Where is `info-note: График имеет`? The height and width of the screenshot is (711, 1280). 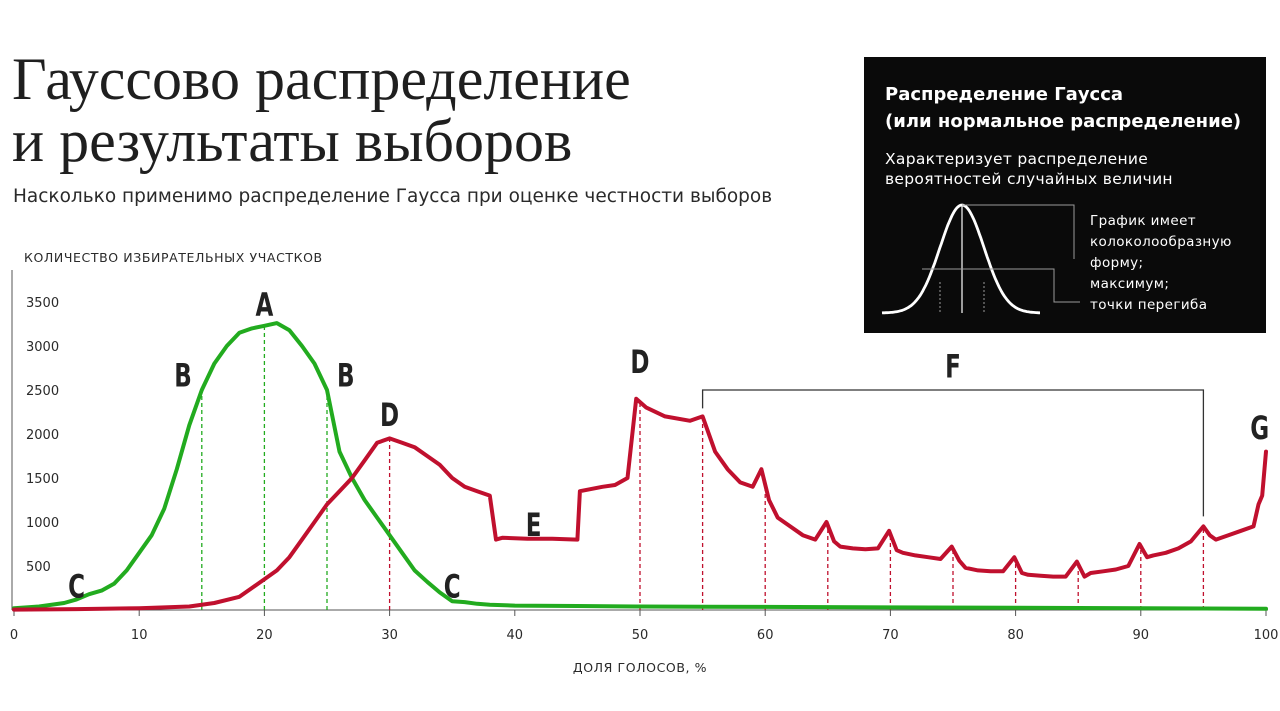
info-note: График имеет is located at coordinates (1143, 221).